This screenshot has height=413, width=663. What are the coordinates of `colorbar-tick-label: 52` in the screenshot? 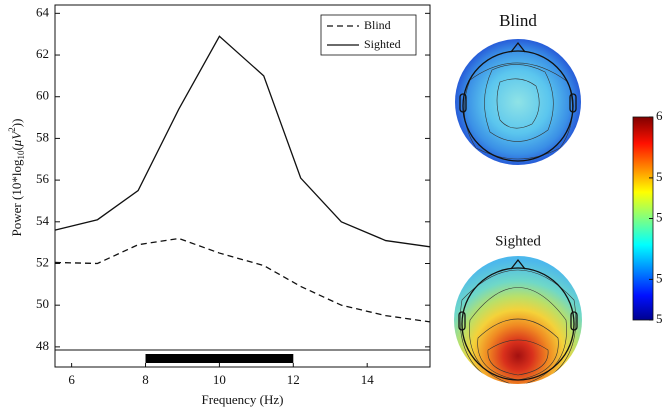 It's located at (659, 277).